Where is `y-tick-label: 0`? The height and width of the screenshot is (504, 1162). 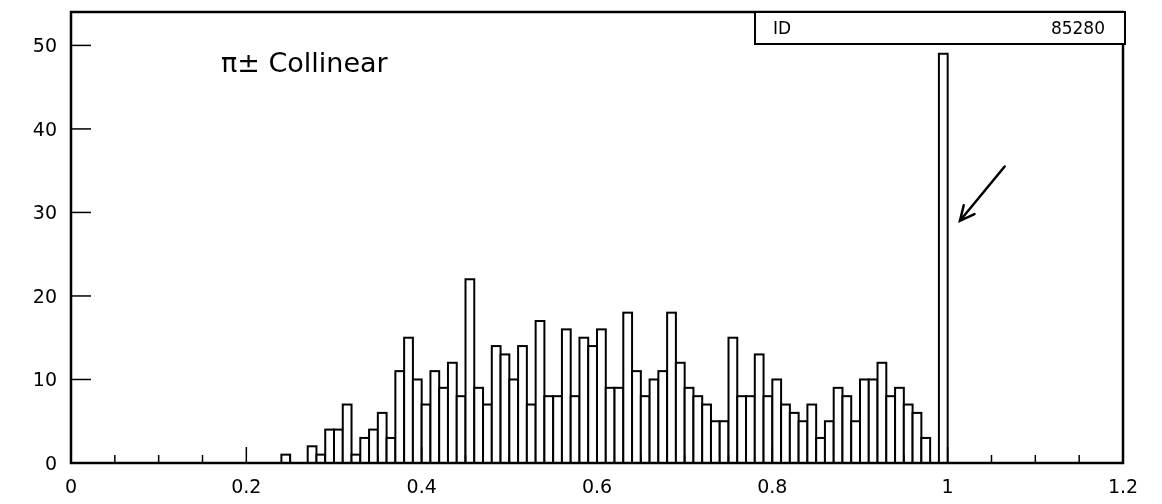
y-tick-label: 0 is located at coordinates (50, 462).